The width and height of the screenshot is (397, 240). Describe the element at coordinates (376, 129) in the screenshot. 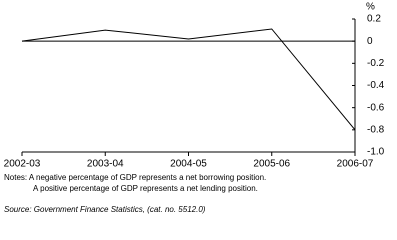

I see `y-tick-label: -0.8` at that location.